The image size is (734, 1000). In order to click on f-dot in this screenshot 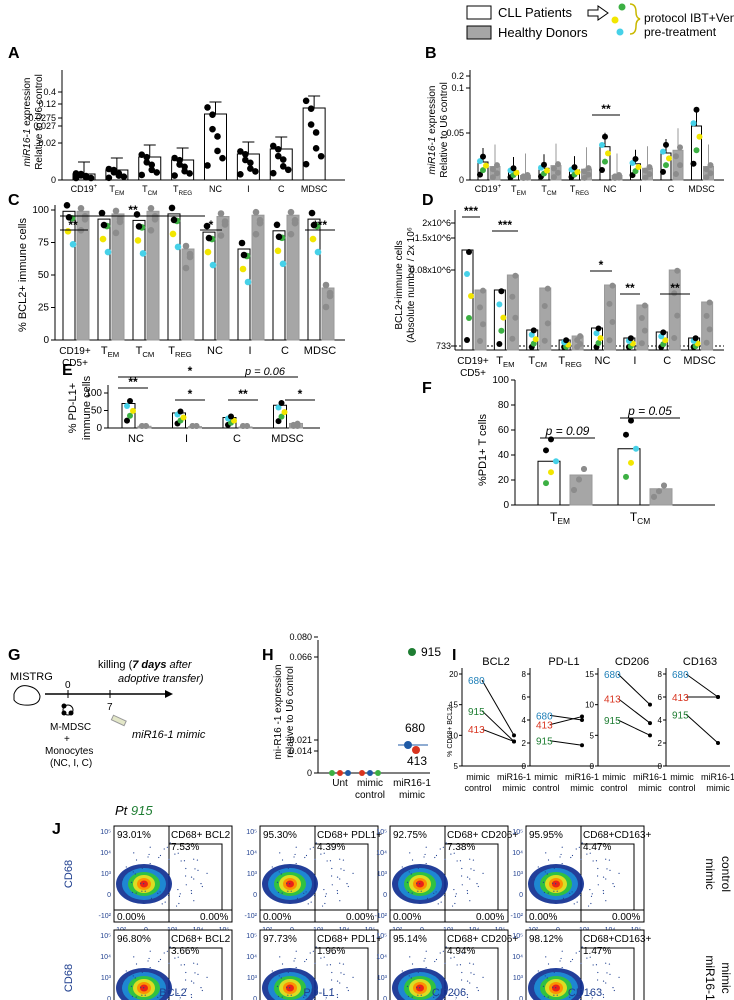, I will do `click(551, 472)`.